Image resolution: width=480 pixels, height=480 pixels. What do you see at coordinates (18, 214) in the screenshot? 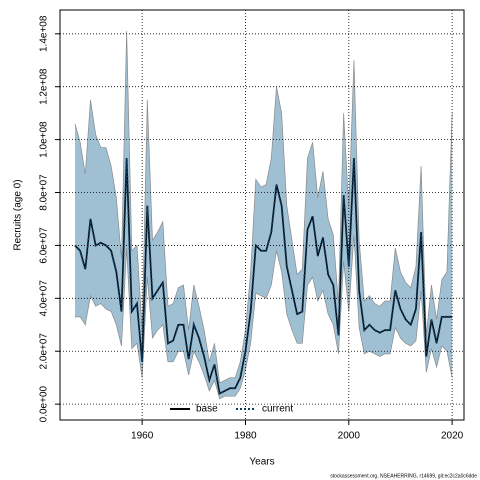
I see `y-axis-label: Recruits (age 0)` at bounding box center [18, 214].